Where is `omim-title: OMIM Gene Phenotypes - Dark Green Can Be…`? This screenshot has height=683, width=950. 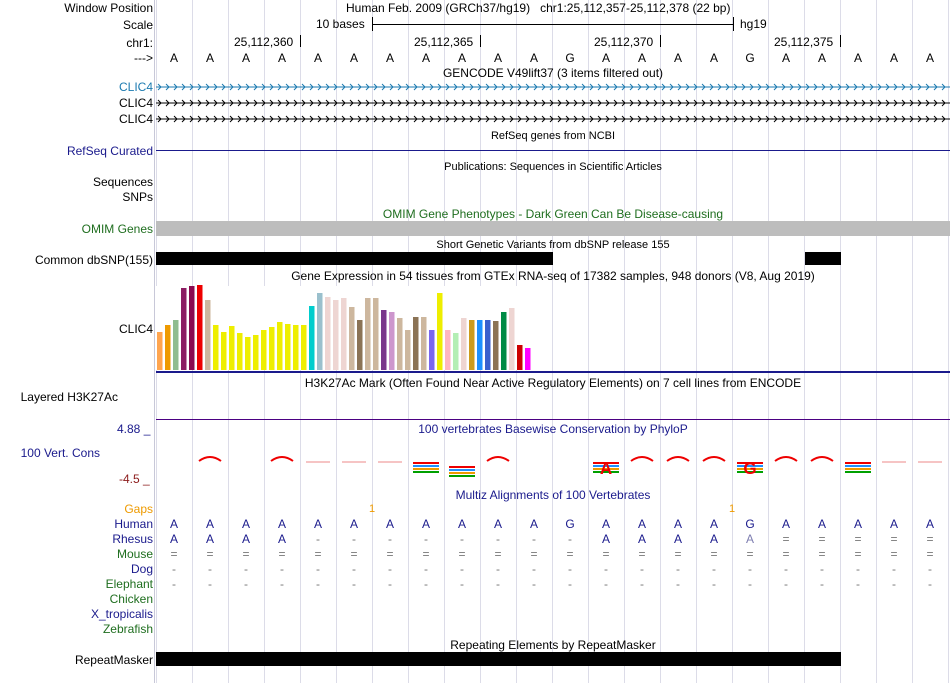 omim-title: OMIM Gene Phenotypes - Dark Green Can Be… is located at coordinates (553, 214).